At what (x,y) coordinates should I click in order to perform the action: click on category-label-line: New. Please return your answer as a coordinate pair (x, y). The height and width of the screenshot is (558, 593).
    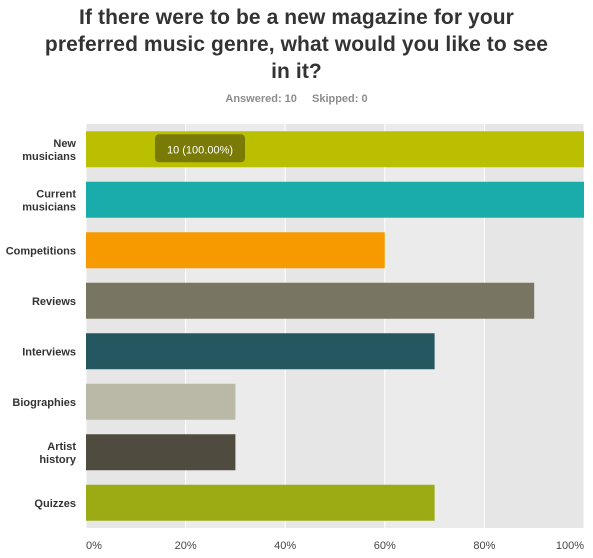
    Looking at the image, I should click on (64, 144).